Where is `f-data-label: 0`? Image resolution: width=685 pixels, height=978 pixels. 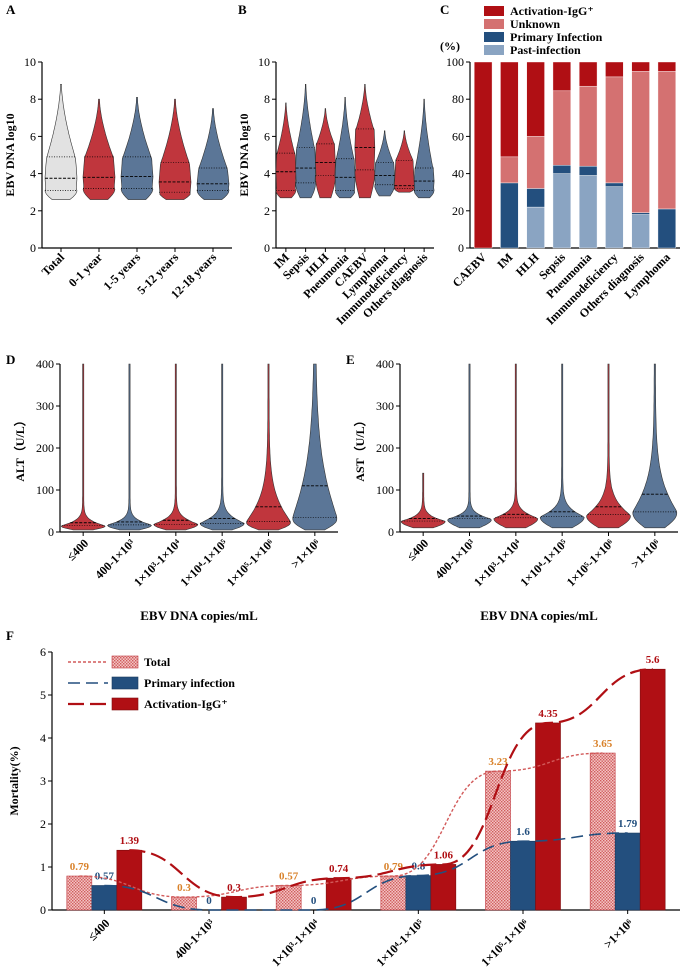
f-data-label: 0 is located at coordinates (209, 901).